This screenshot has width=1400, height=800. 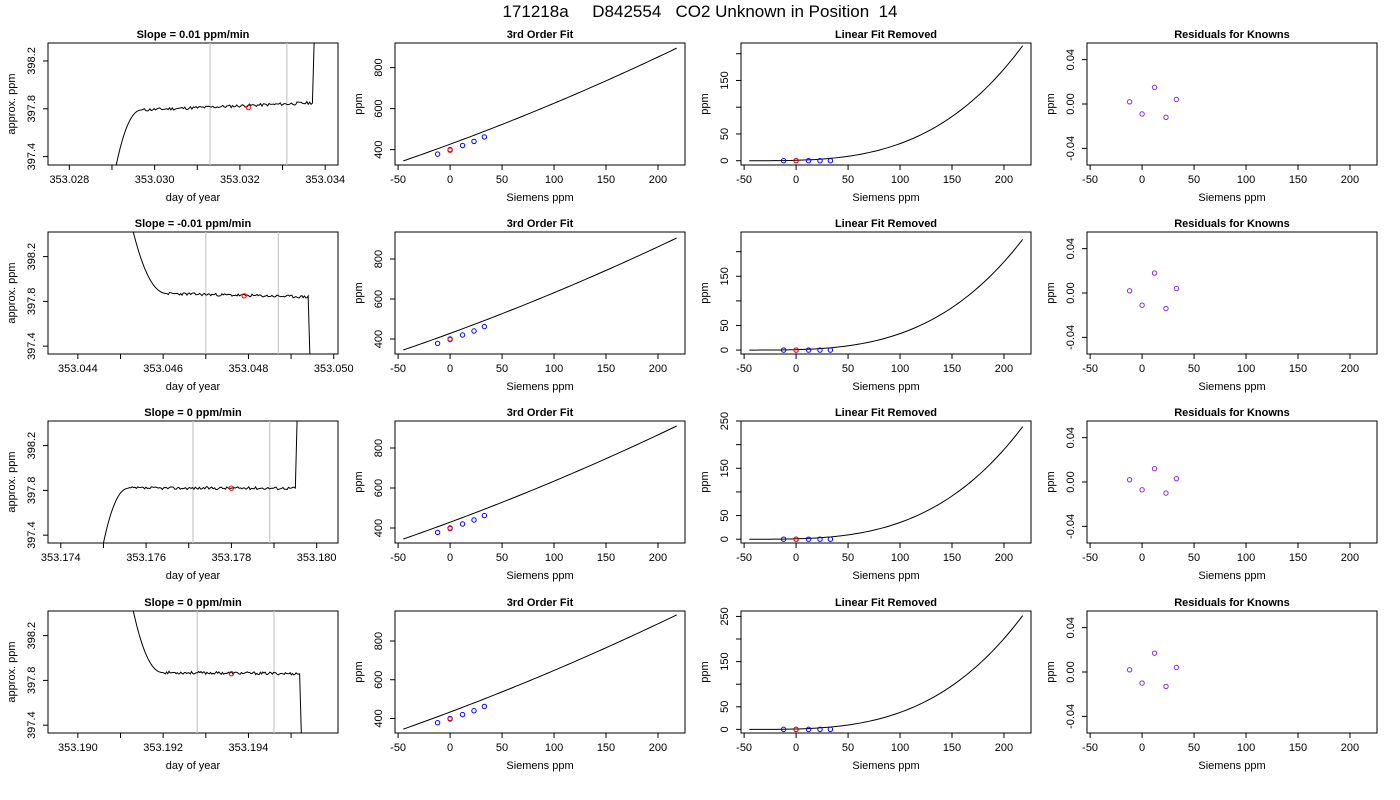 I want to click on y-tick-label: -0.04, so click(x=1071, y=716).